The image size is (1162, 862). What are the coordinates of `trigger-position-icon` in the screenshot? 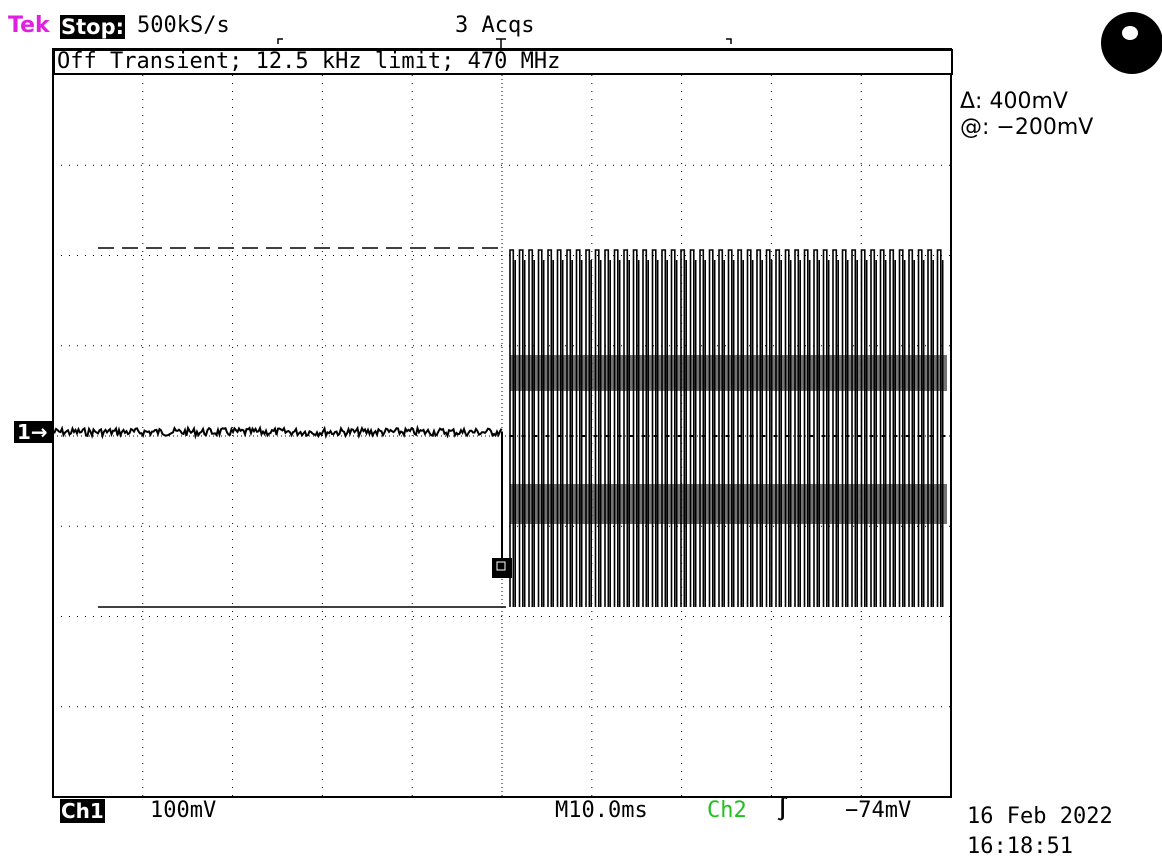 It's located at (502, 568).